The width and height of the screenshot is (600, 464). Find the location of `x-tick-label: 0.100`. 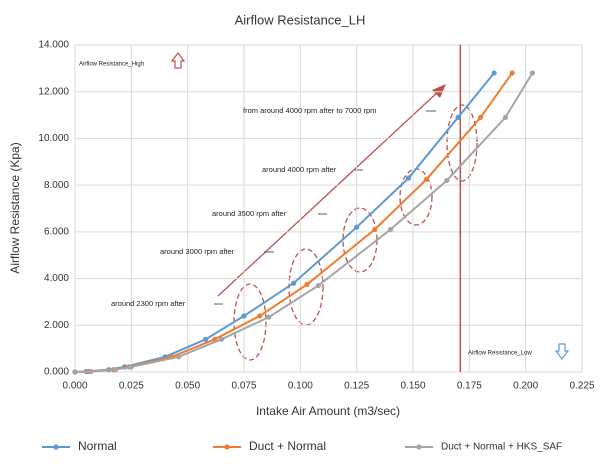

x-tick-label: 0.100 is located at coordinates (300, 386).